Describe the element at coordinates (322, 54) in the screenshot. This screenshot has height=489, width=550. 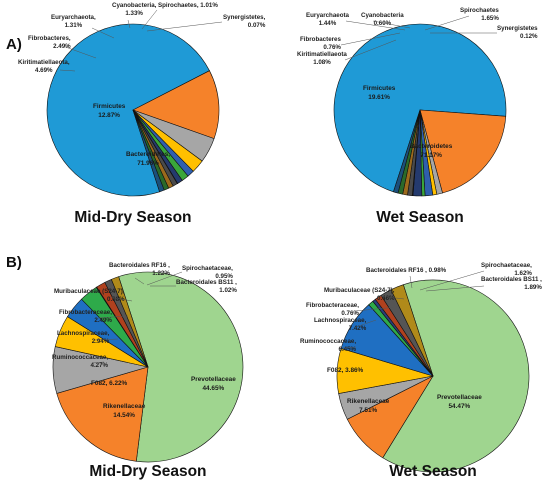
I see `data-label-name-kiritimatiellaeota: Kiritimatiellaeota` at that location.